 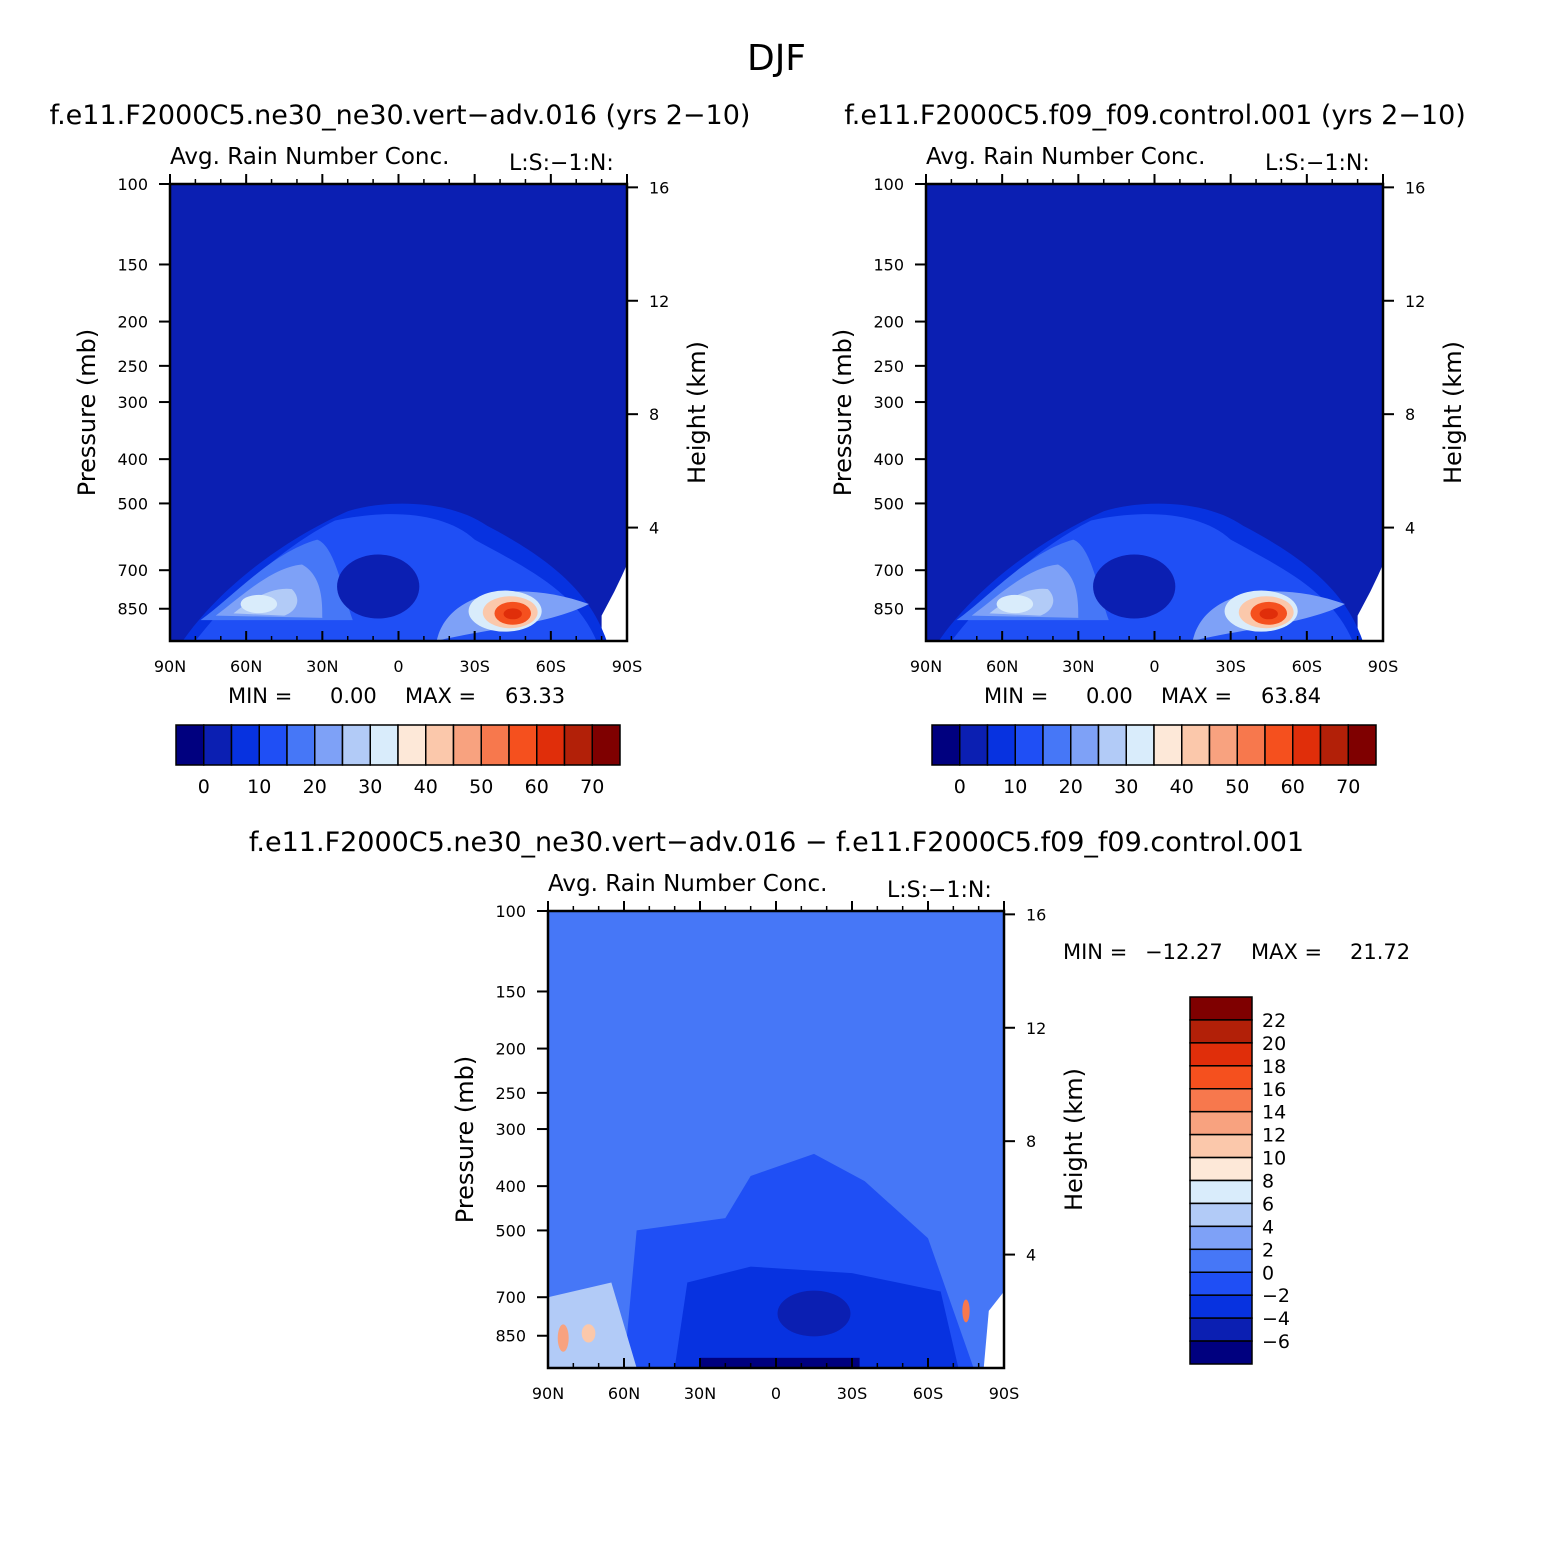 I want to click on height-tick-label: 16, so click(x=659, y=187).